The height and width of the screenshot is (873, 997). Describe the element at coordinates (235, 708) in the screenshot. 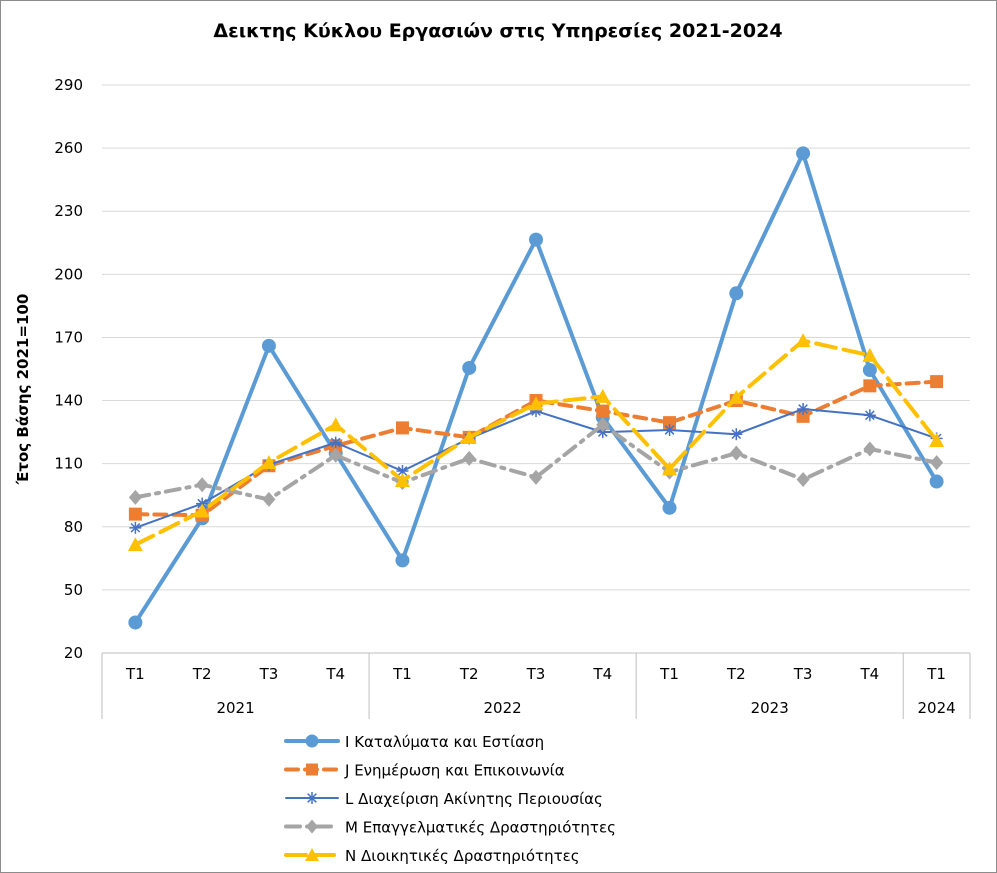

I see `x-group-label: 2021` at that location.